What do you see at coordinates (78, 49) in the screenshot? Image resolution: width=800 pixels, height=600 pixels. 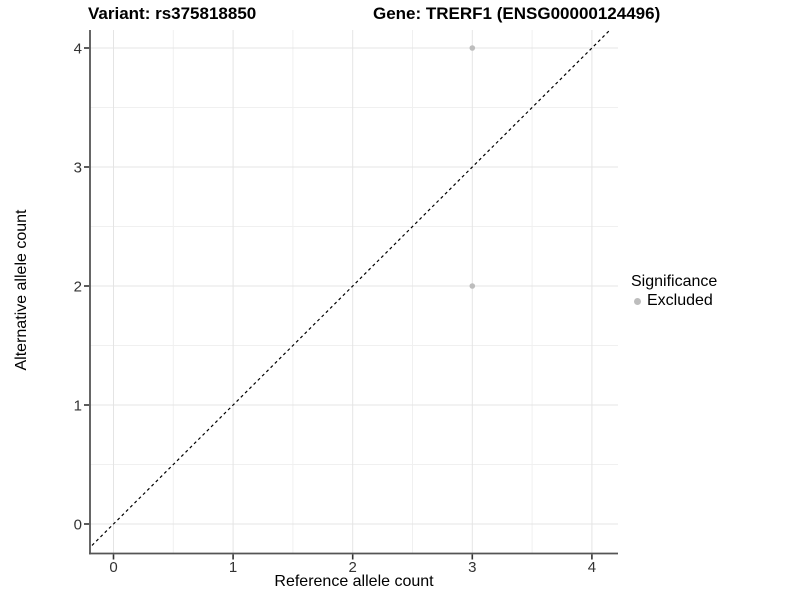 I see `y-tick-label: 4` at bounding box center [78, 49].